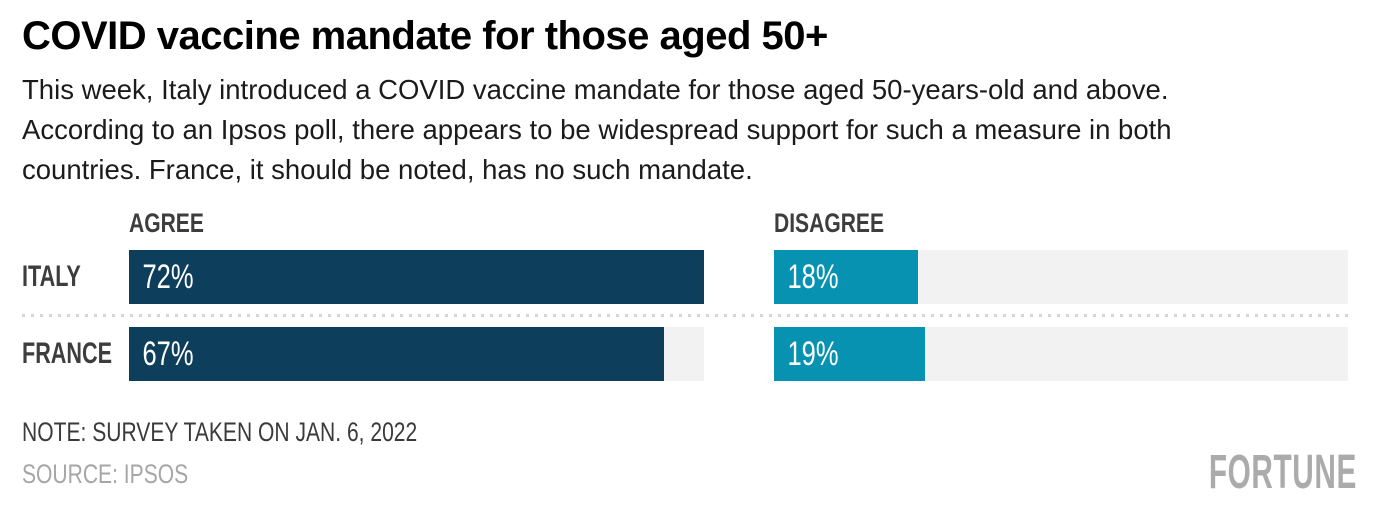 The height and width of the screenshot is (518, 1378). I want to click on column-header-disagree: DISAGREE, so click(1061, 221).